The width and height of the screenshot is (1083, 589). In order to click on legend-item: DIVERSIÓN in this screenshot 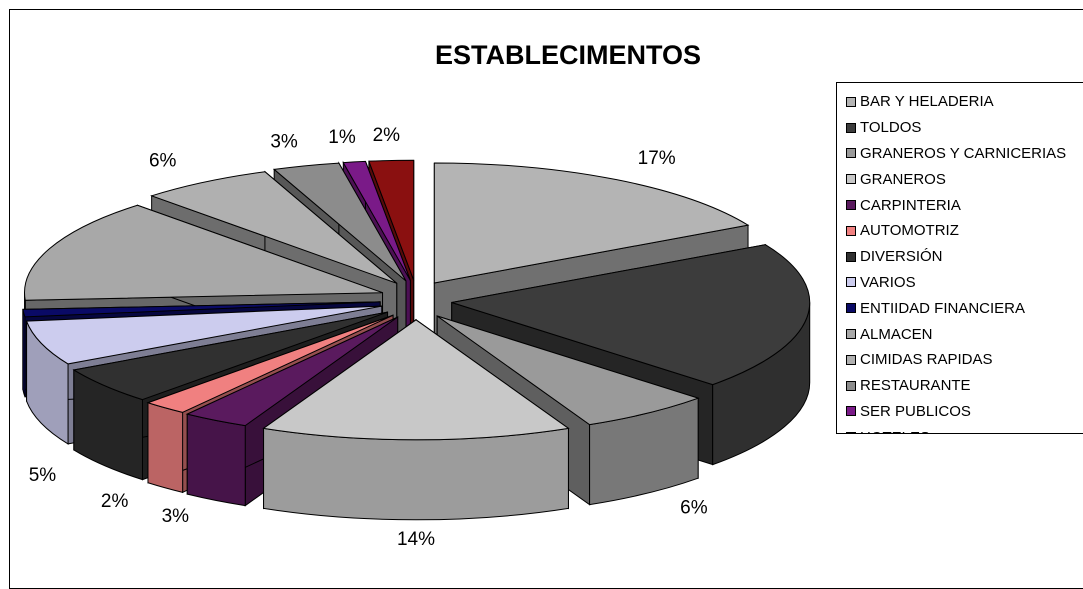, I will do `click(964, 257)`.